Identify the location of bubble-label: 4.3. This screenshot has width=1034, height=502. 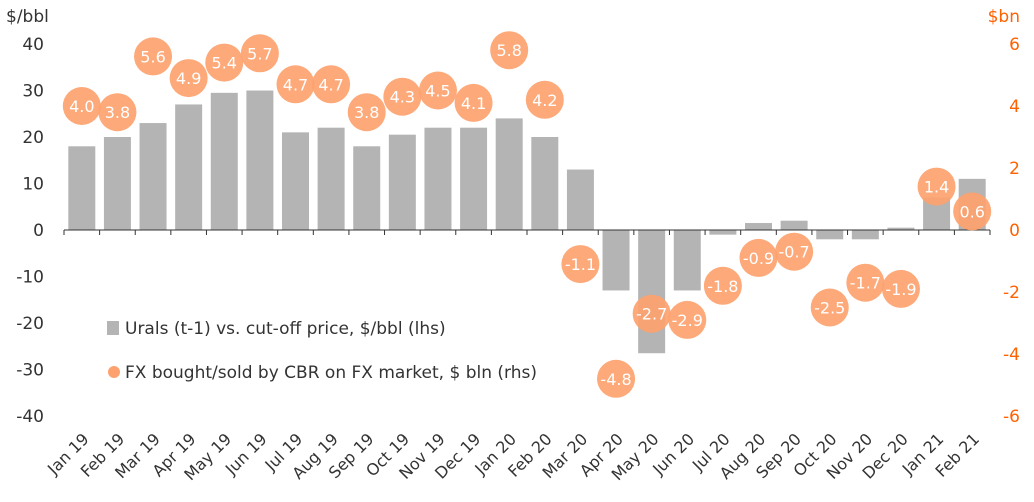
(402, 97).